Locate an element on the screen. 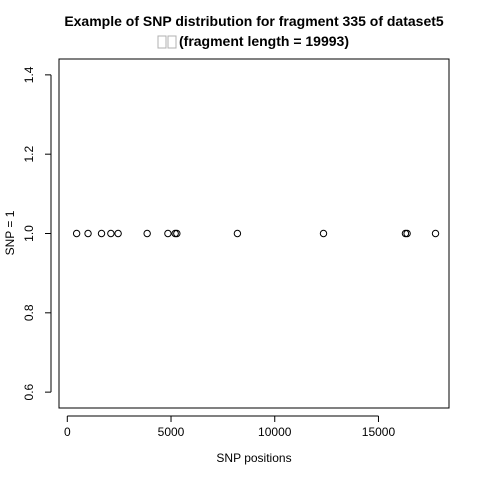 This screenshot has width=480, height=480. x-axis-label: SNP positions is located at coordinates (253, 458).